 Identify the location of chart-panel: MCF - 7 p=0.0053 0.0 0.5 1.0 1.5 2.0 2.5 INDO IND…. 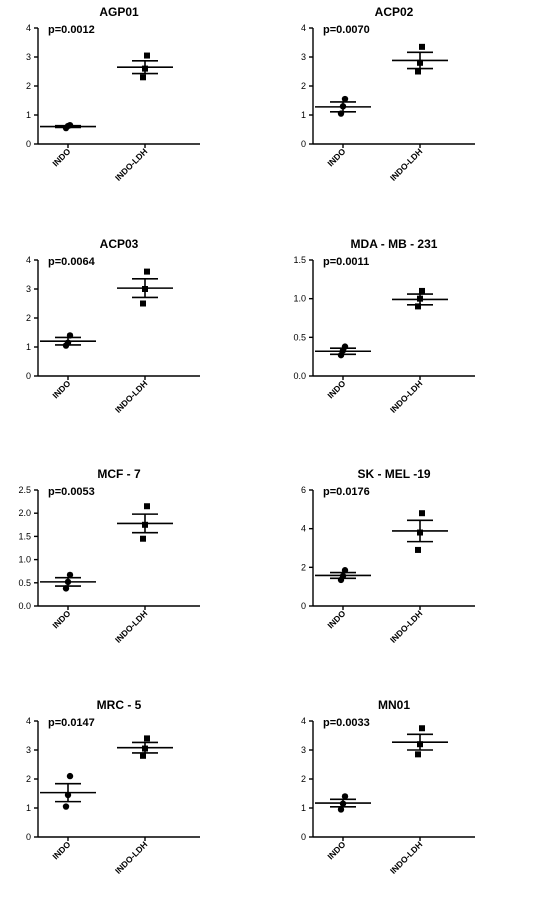
(137, 572).